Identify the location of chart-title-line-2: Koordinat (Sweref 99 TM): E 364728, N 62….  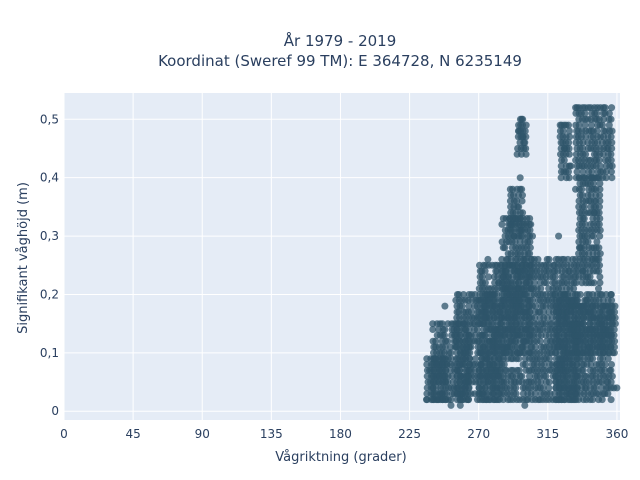
(340, 61).